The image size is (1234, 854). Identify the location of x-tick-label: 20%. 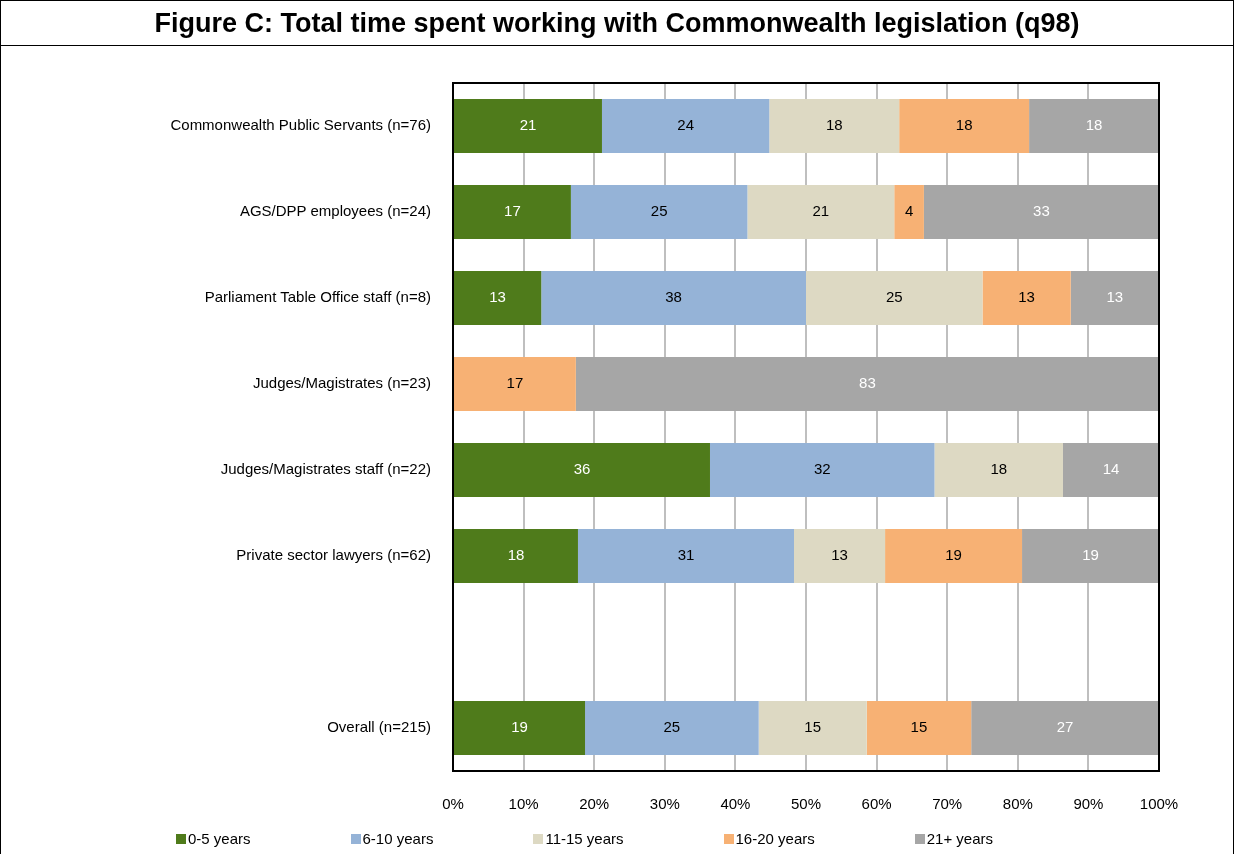
(594, 804).